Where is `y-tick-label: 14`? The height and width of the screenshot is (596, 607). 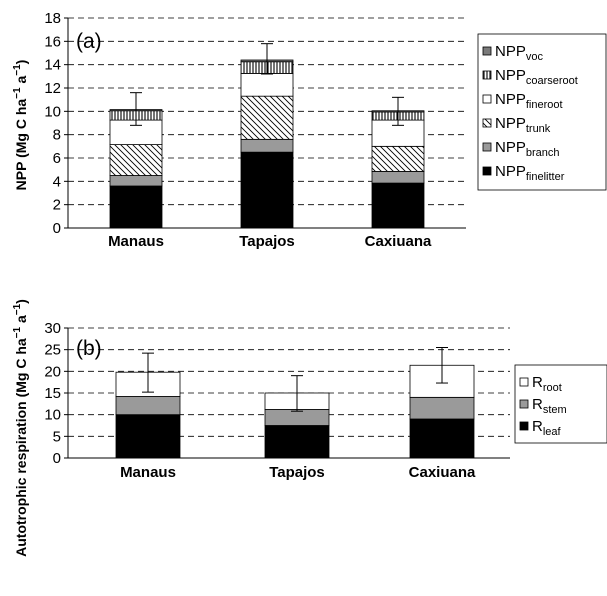 y-tick-label: 14 is located at coordinates (52, 65).